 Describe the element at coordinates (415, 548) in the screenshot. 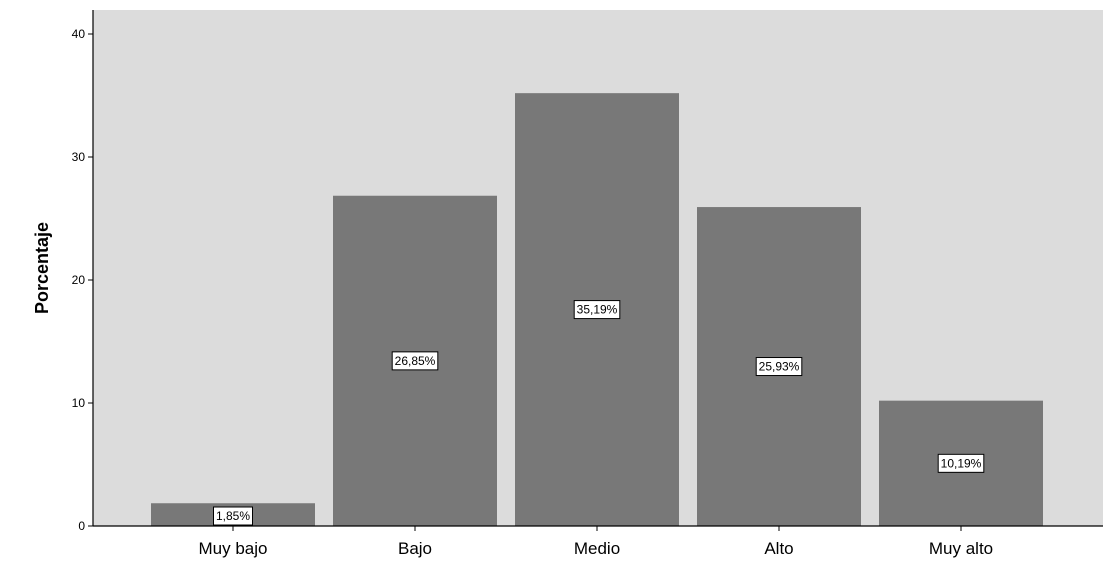

I see `x-tick-label: Bajo` at that location.